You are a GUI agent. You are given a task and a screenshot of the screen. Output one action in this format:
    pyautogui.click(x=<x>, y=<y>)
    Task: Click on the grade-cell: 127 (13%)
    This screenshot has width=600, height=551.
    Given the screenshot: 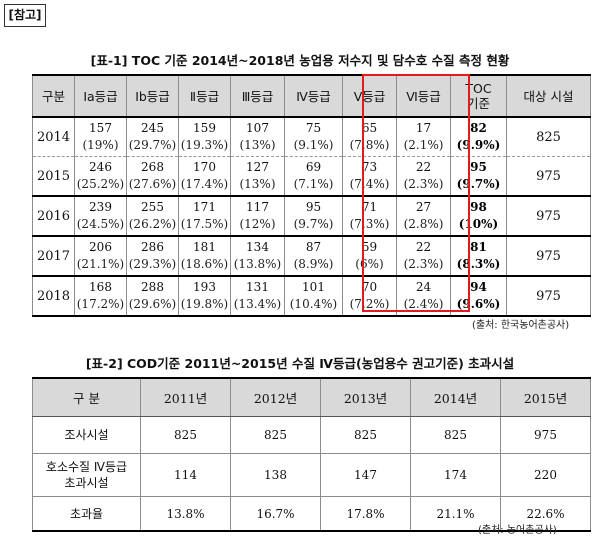 What is the action you would take?
    pyautogui.click(x=257, y=176)
    